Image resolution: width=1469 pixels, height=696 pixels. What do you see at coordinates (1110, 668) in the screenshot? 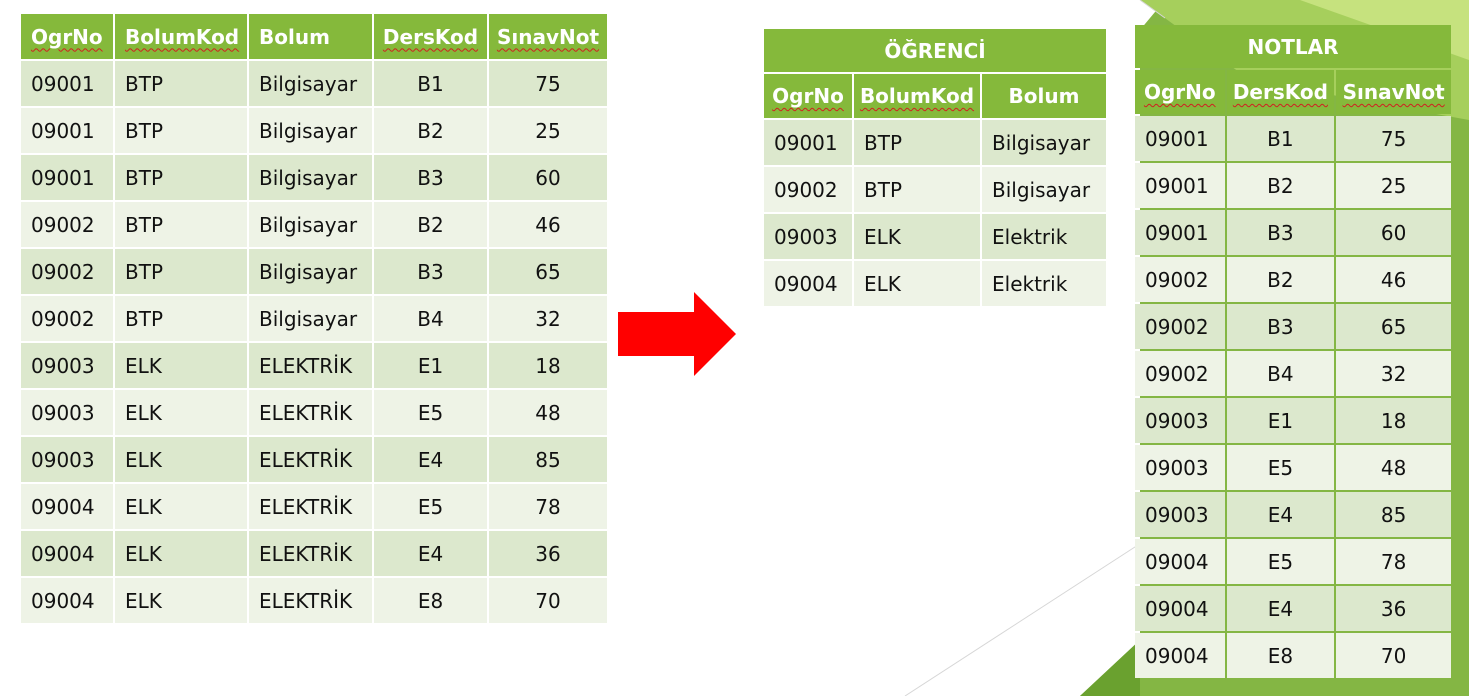
I see `dark-green-shape` at bounding box center [1110, 668].